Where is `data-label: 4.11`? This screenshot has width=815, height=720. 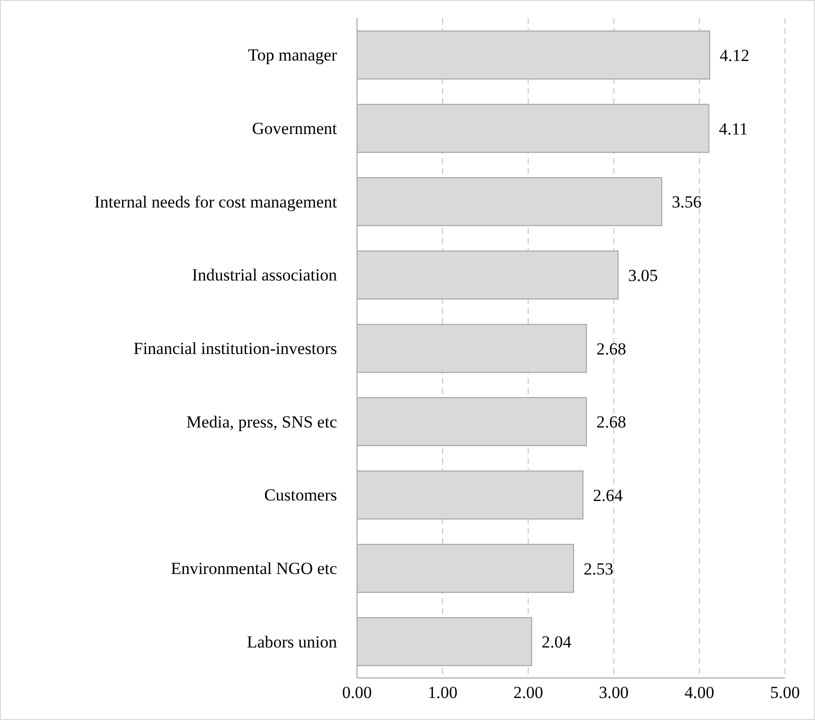
data-label: 4.11 is located at coordinates (733, 128).